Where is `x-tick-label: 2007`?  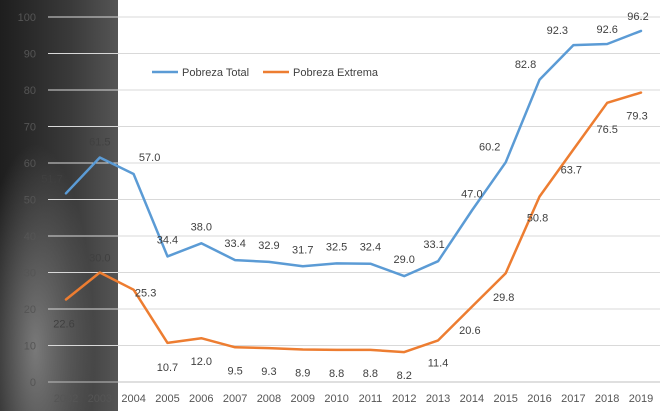
x-tick-label: 2007 is located at coordinates (235, 399).